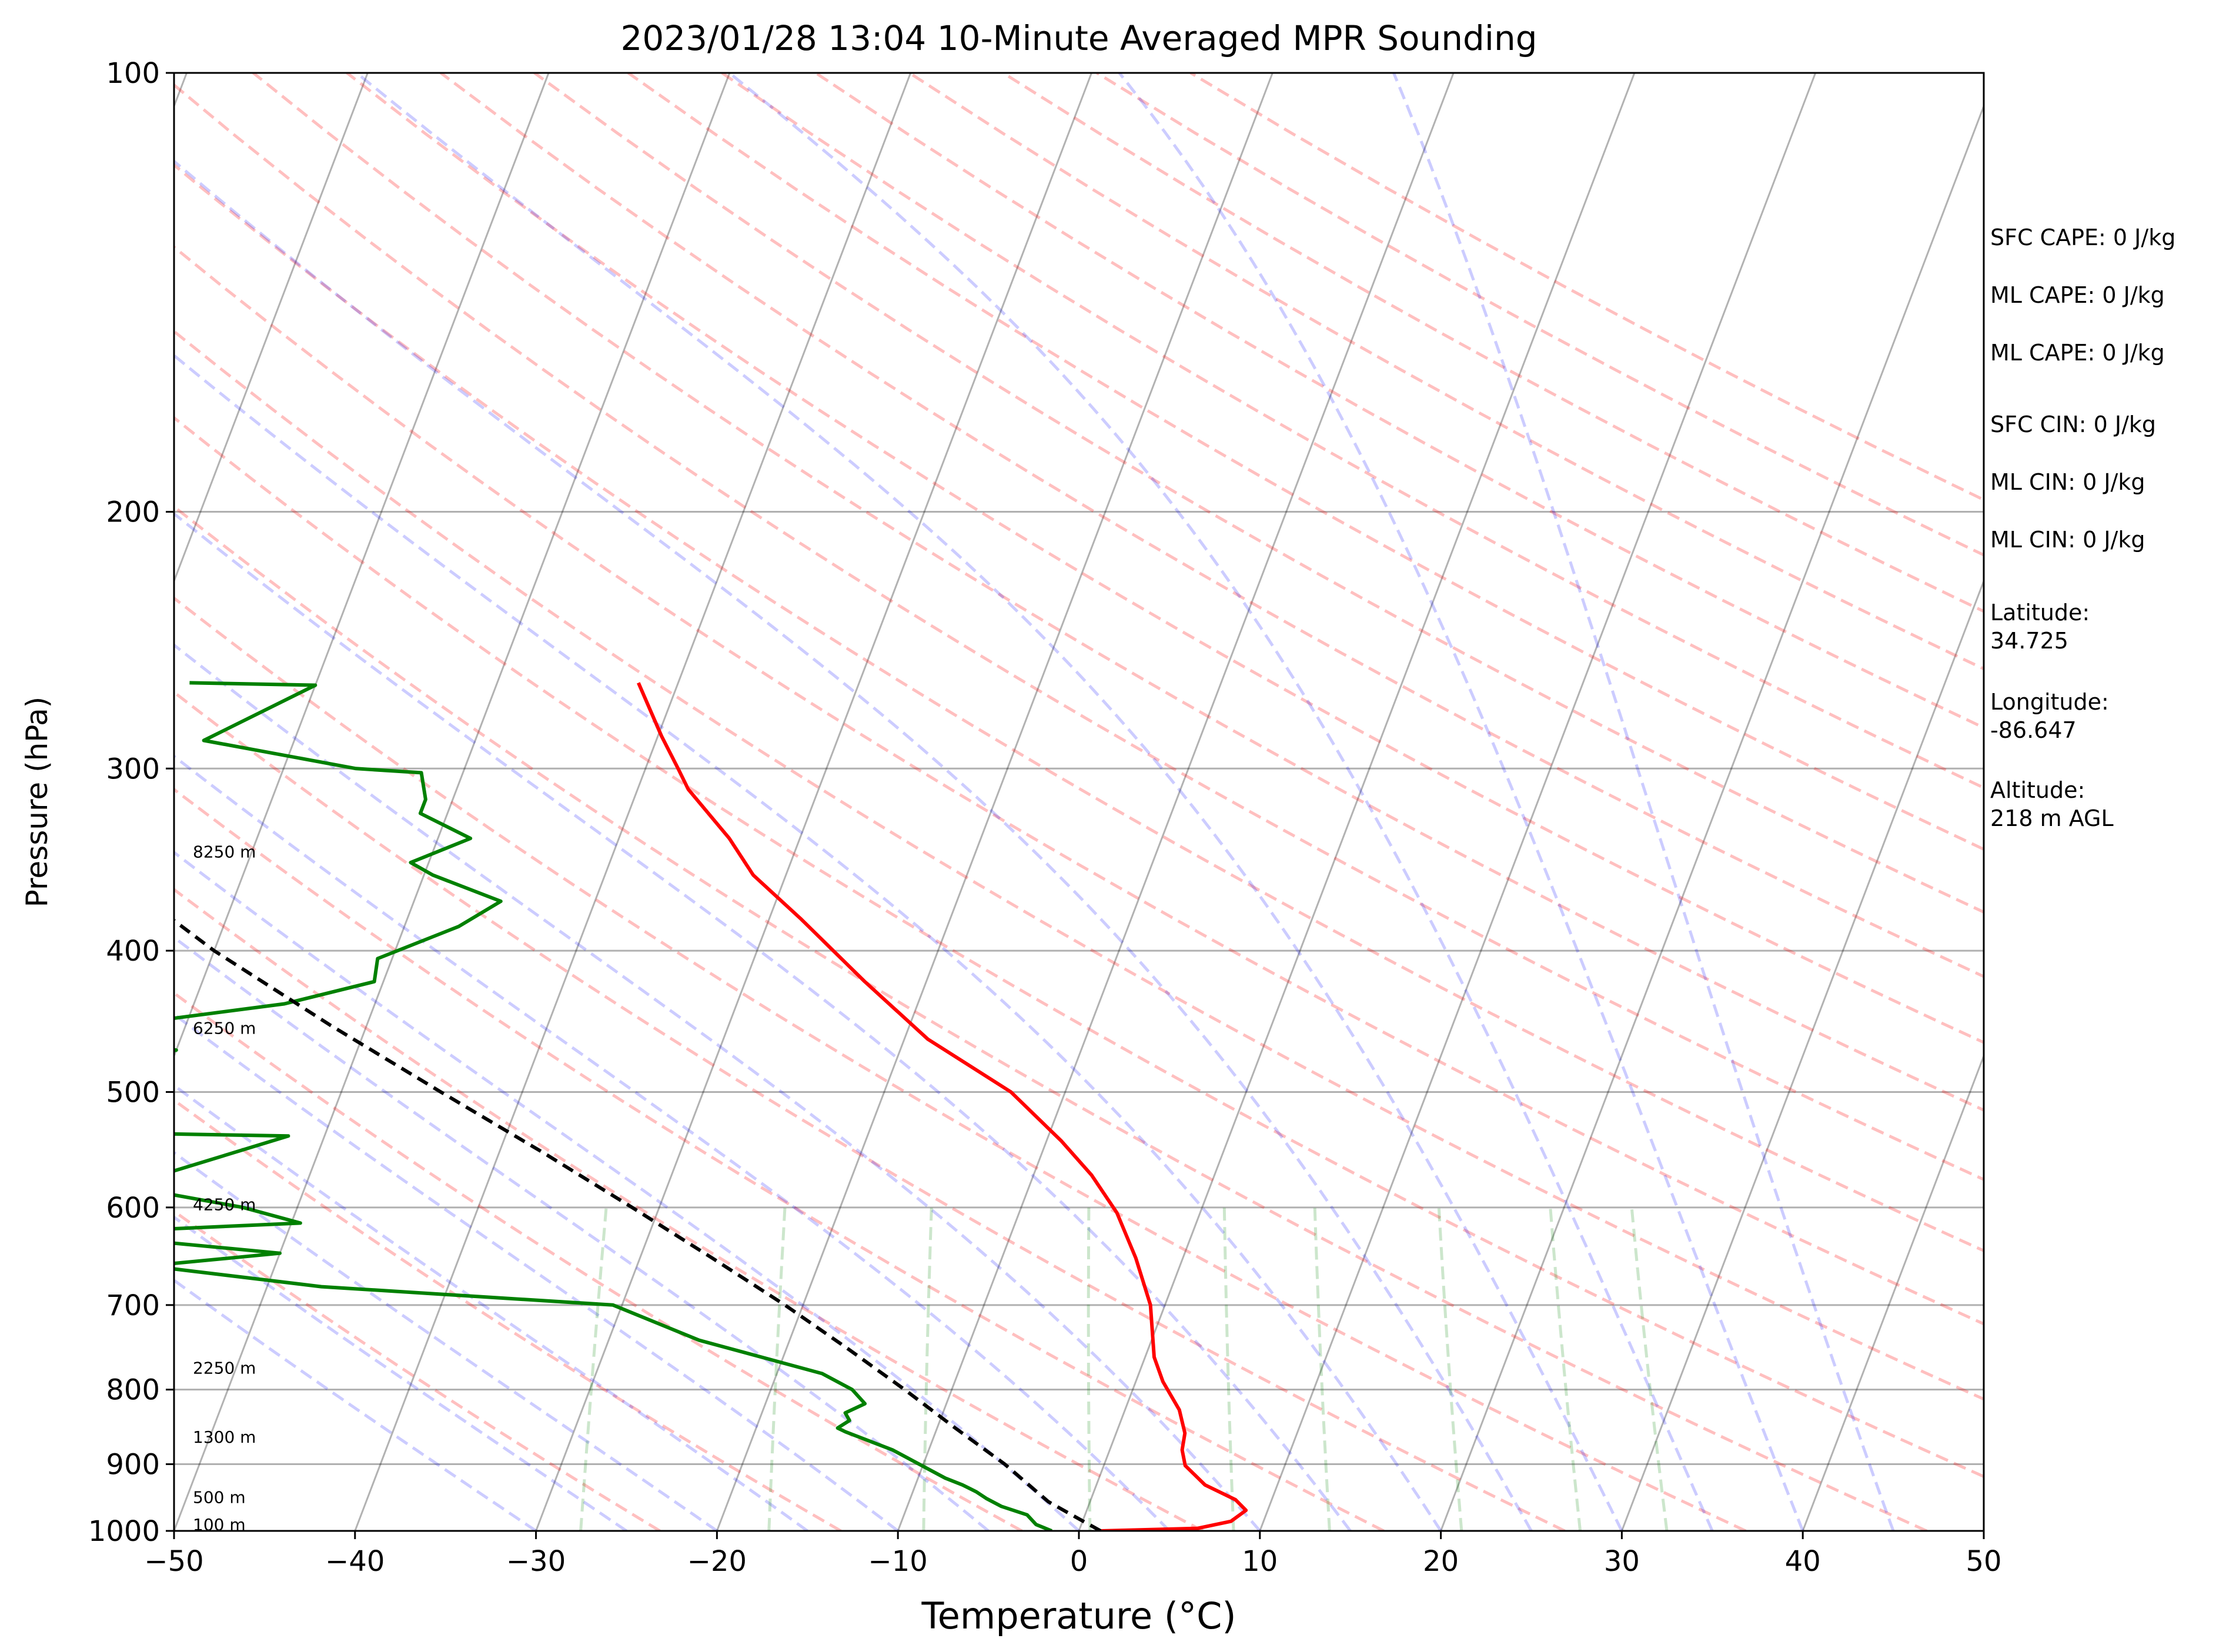 The image size is (2226, 1652). I want to click on temperature-profile-line, so click(943, 1106).